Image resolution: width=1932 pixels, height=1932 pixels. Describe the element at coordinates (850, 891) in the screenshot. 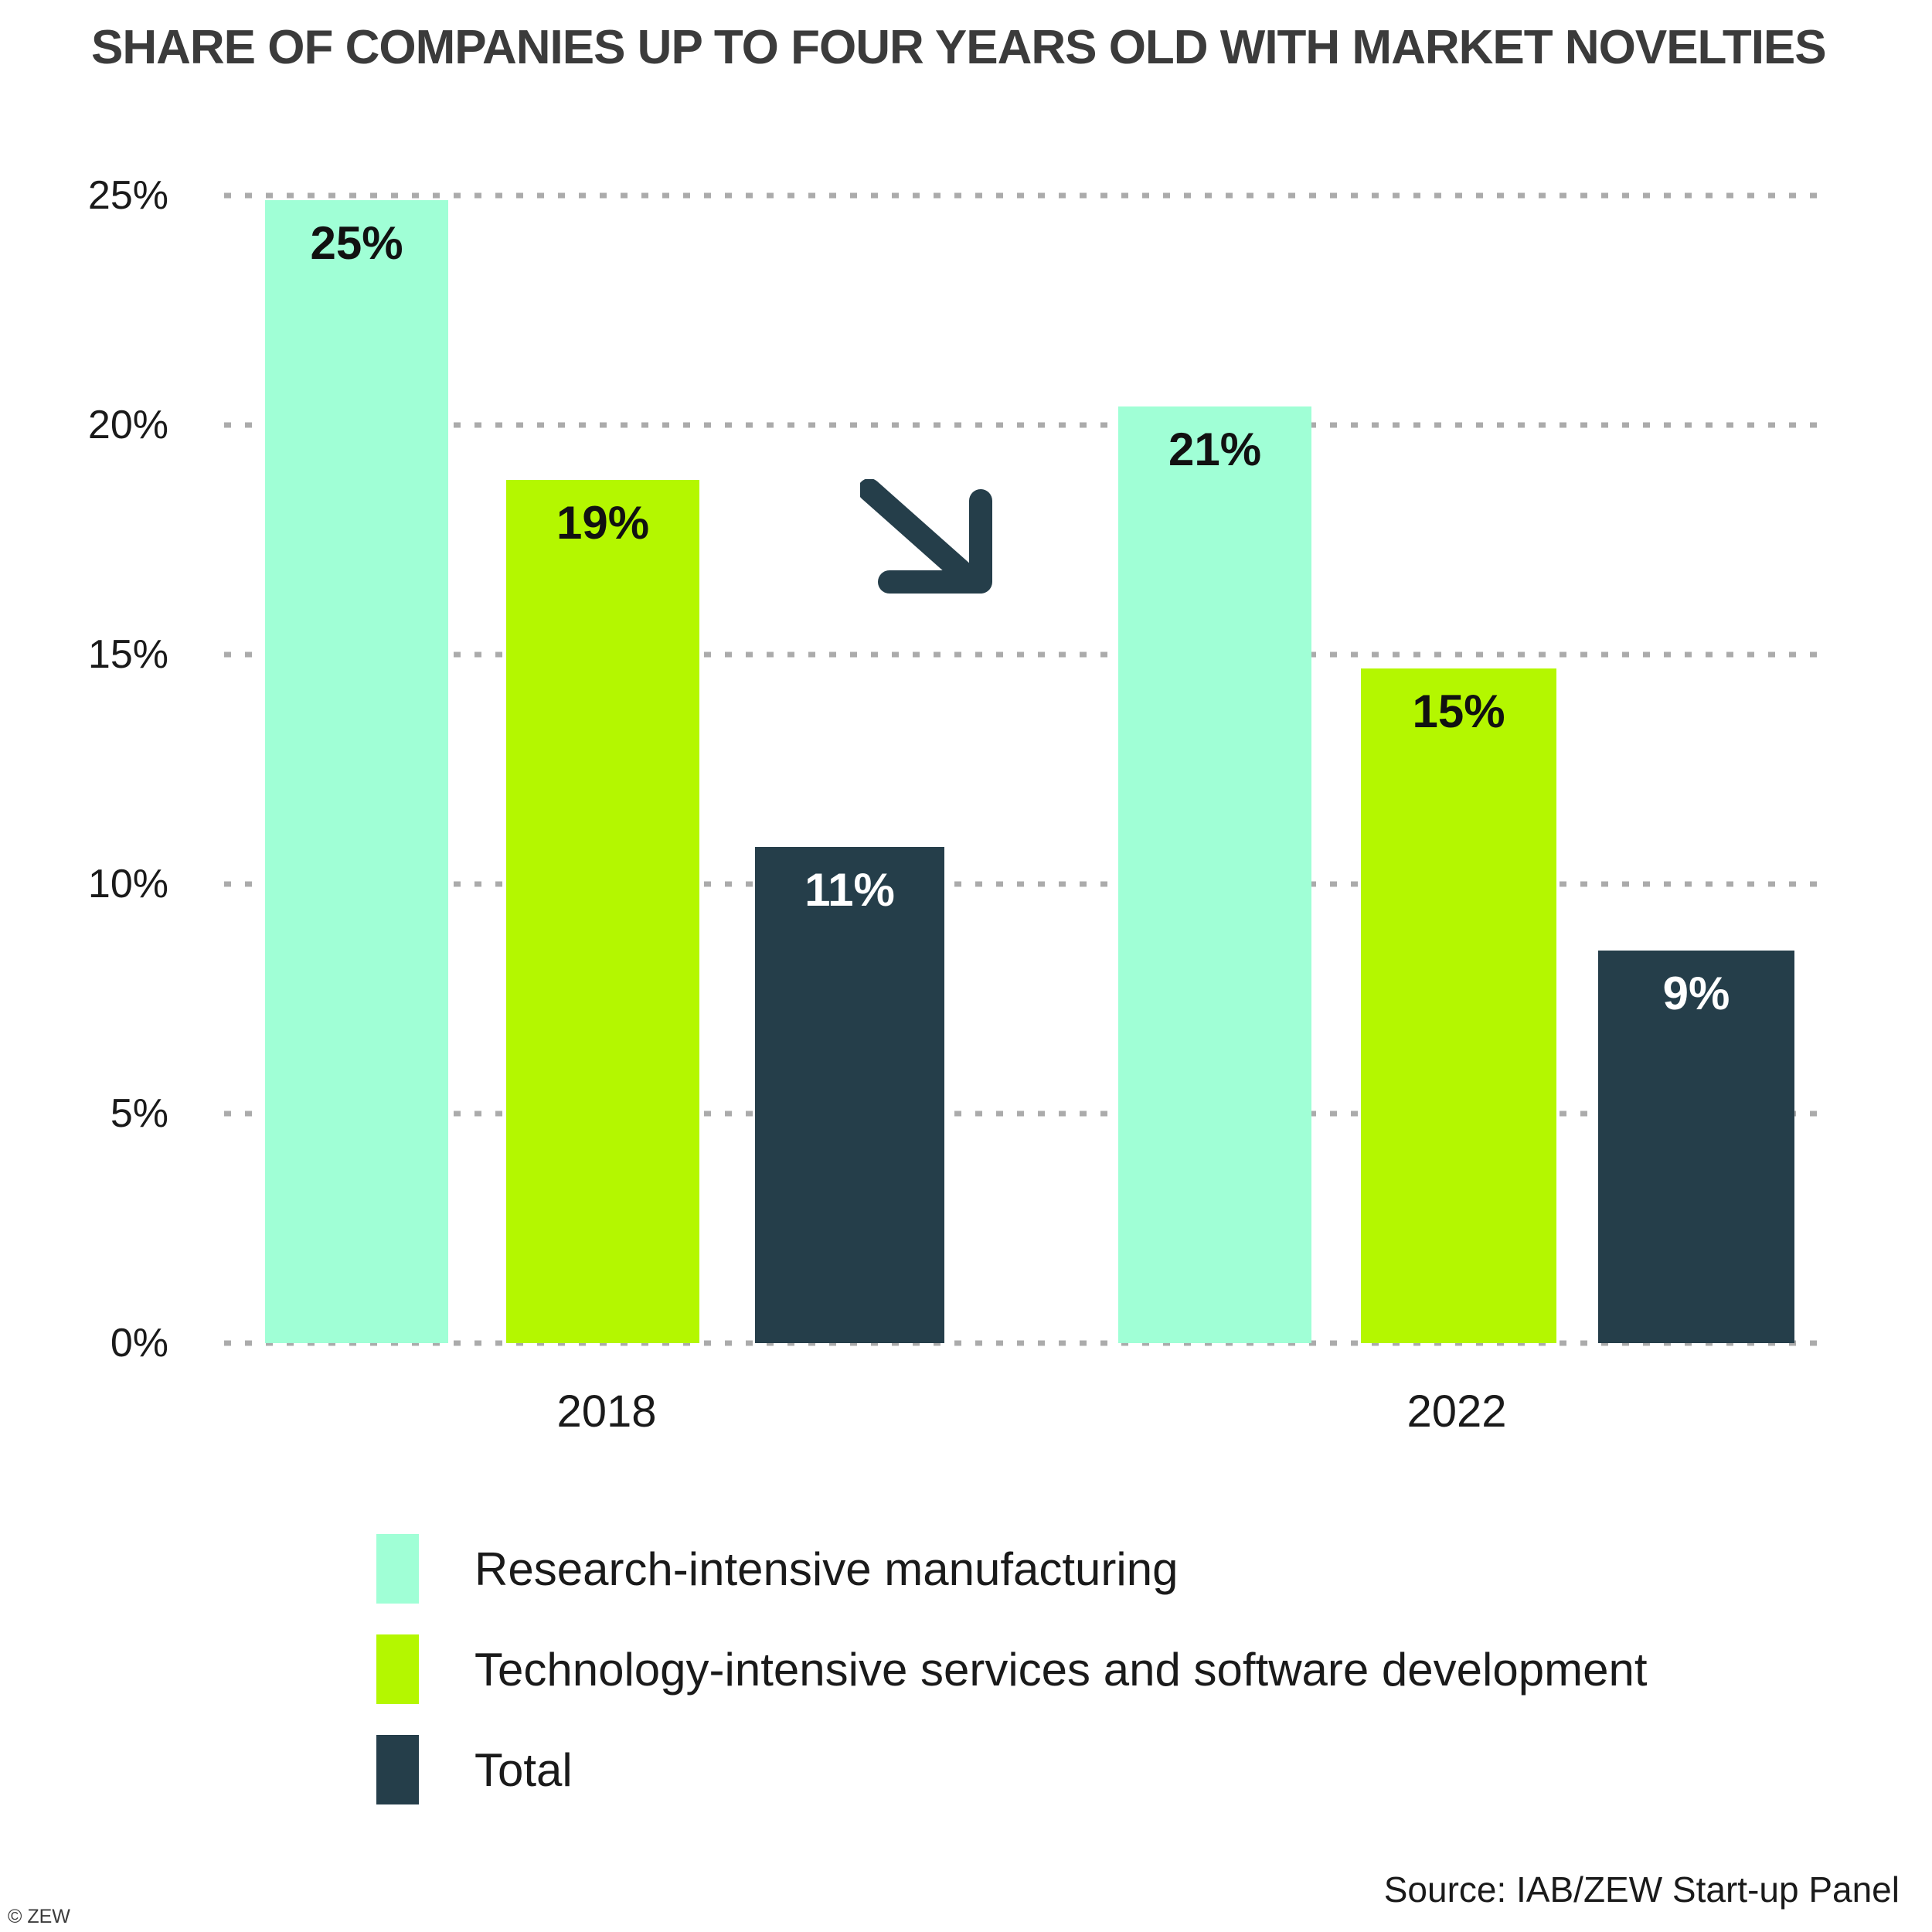

I see `bar-value-label: 11%` at that location.